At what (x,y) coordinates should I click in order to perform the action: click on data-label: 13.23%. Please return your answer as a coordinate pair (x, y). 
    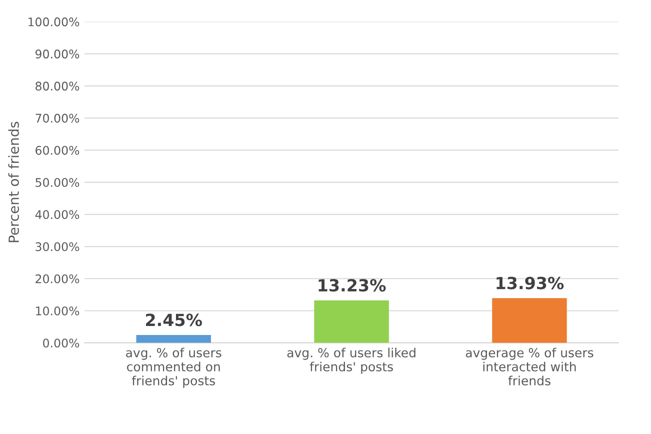
    Looking at the image, I should click on (352, 285).